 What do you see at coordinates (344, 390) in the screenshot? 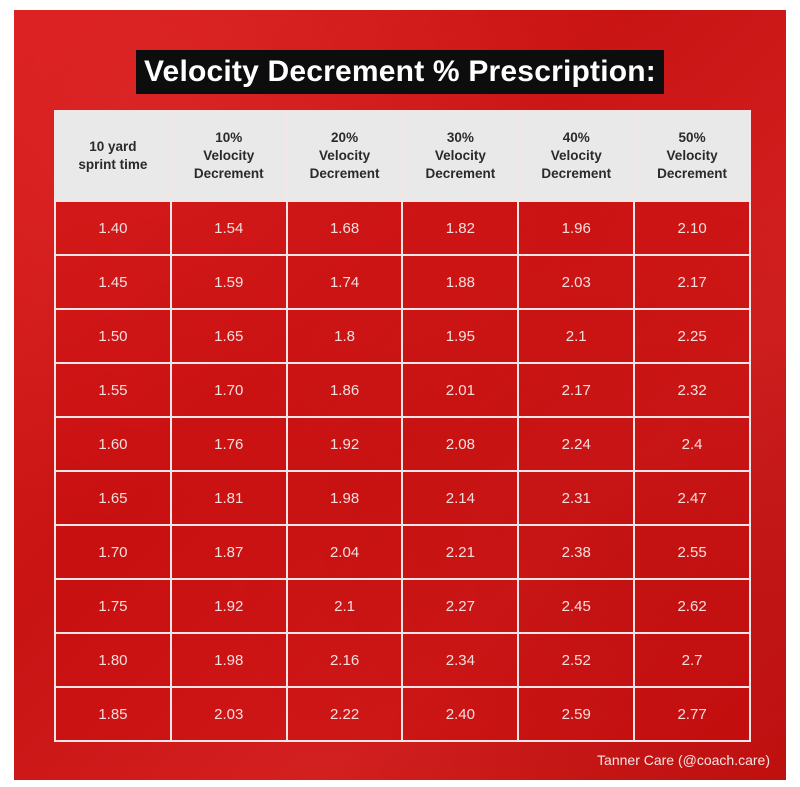
I see `decrement-cell: 1.86` at bounding box center [344, 390].